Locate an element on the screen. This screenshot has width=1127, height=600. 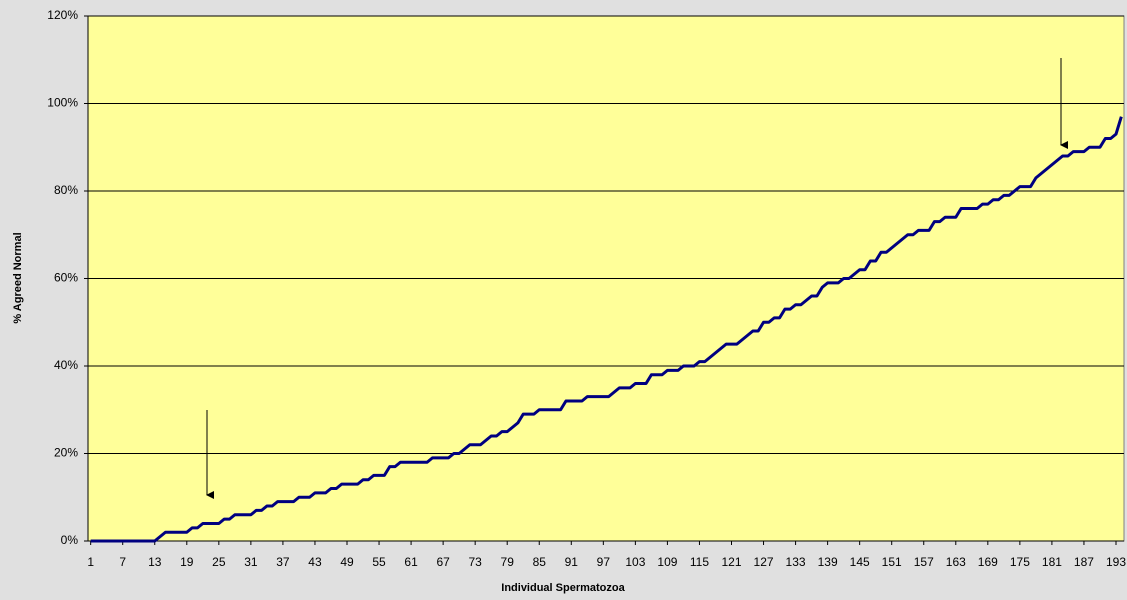
x-tick-label: 73 is located at coordinates (475, 562).